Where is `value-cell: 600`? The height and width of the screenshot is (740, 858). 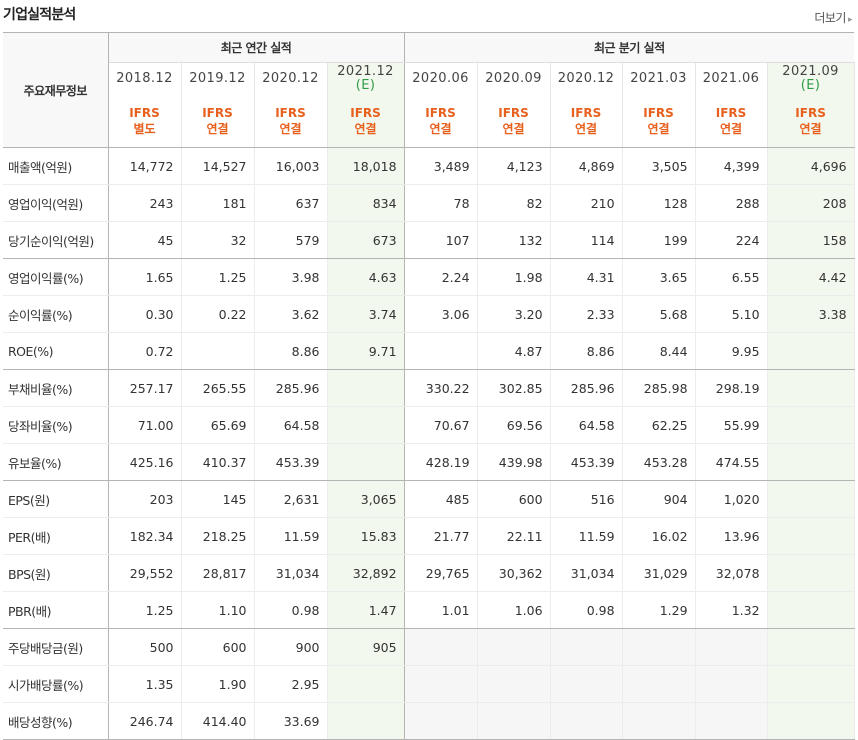 value-cell: 600 is located at coordinates (218, 647).